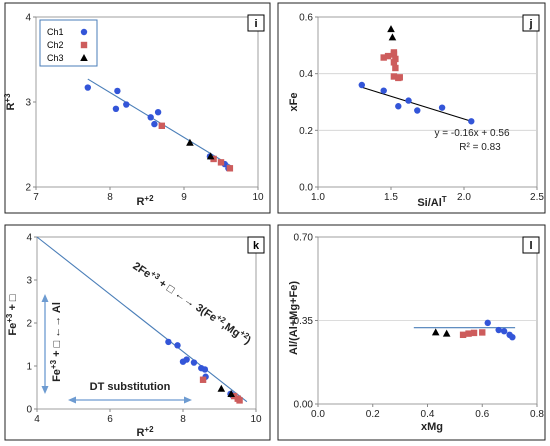 The image size is (550, 446). I want to click on x-tick-label: 1.0, so click(318, 197).